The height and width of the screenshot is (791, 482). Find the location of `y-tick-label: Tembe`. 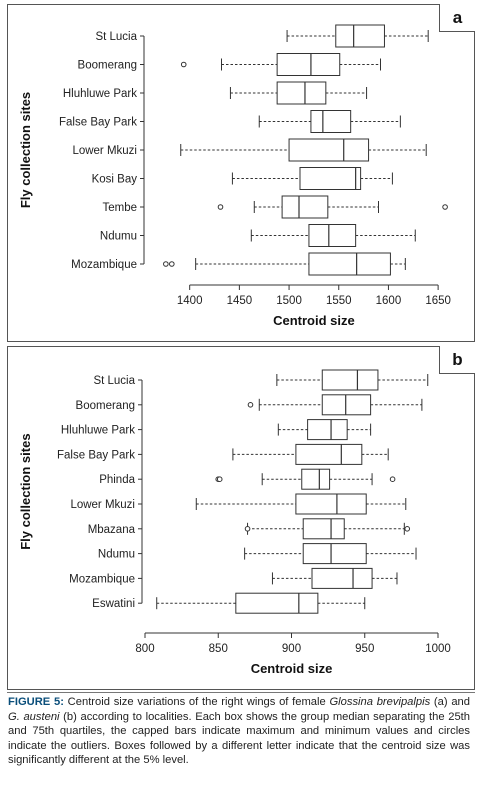

y-tick-label: Tembe is located at coordinates (119, 208).